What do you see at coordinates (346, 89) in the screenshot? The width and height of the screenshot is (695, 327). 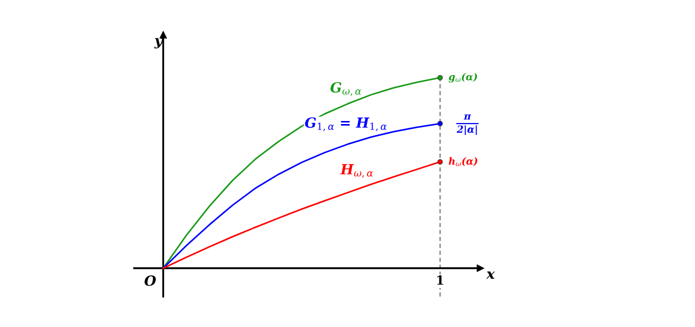 I see `annotation: G$_{ω,α}$` at bounding box center [346, 89].